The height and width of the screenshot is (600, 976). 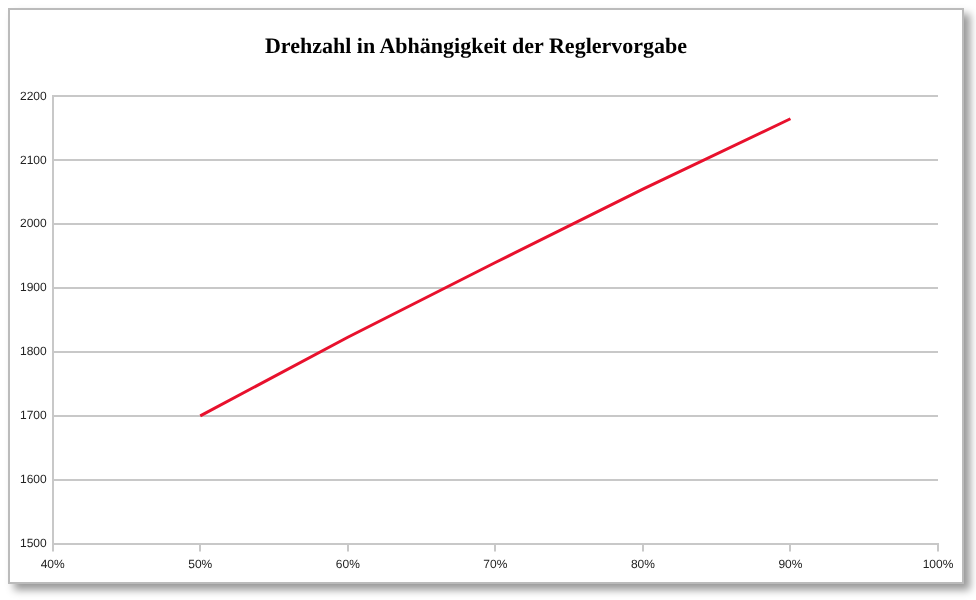 What do you see at coordinates (476, 46) in the screenshot?
I see `chart-title: Drehzahl in Abhängigkeit der Reglervorgabe` at bounding box center [476, 46].